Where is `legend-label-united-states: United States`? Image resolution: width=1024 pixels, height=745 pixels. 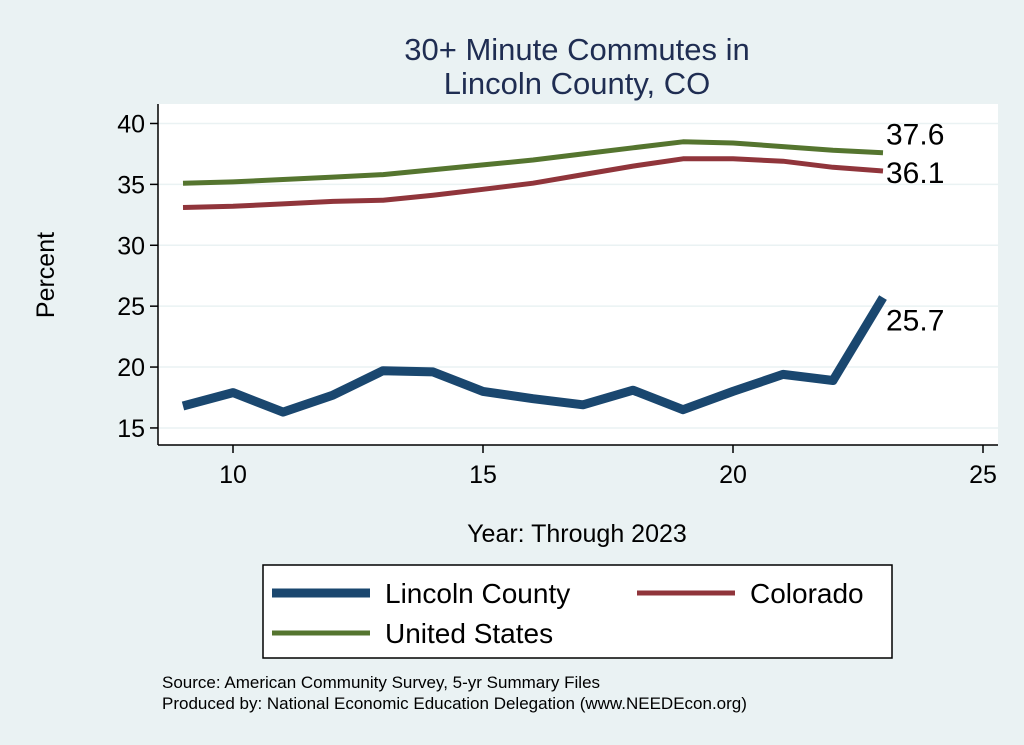 legend-label-united-states: United States is located at coordinates (469, 633).